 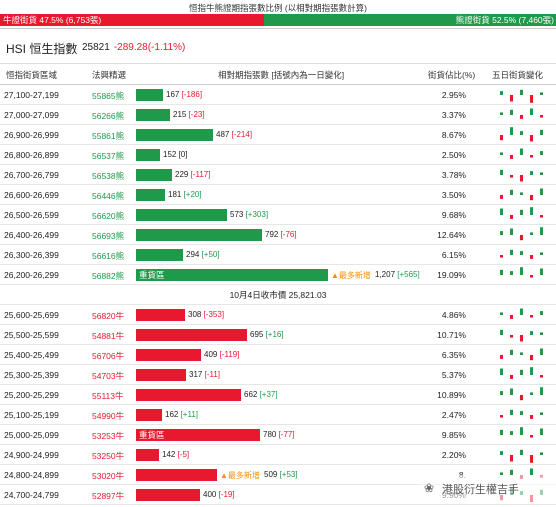 What do you see at coordinates (108, 456) in the screenshot?
I see `row-code: 53250牛` at bounding box center [108, 456].